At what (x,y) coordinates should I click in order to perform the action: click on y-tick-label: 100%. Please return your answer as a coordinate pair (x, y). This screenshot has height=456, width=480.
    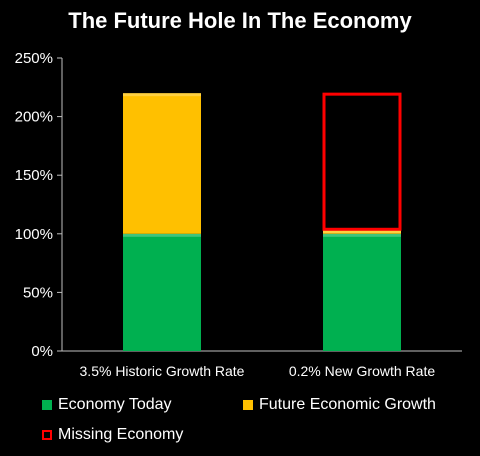
    Looking at the image, I should click on (34, 234).